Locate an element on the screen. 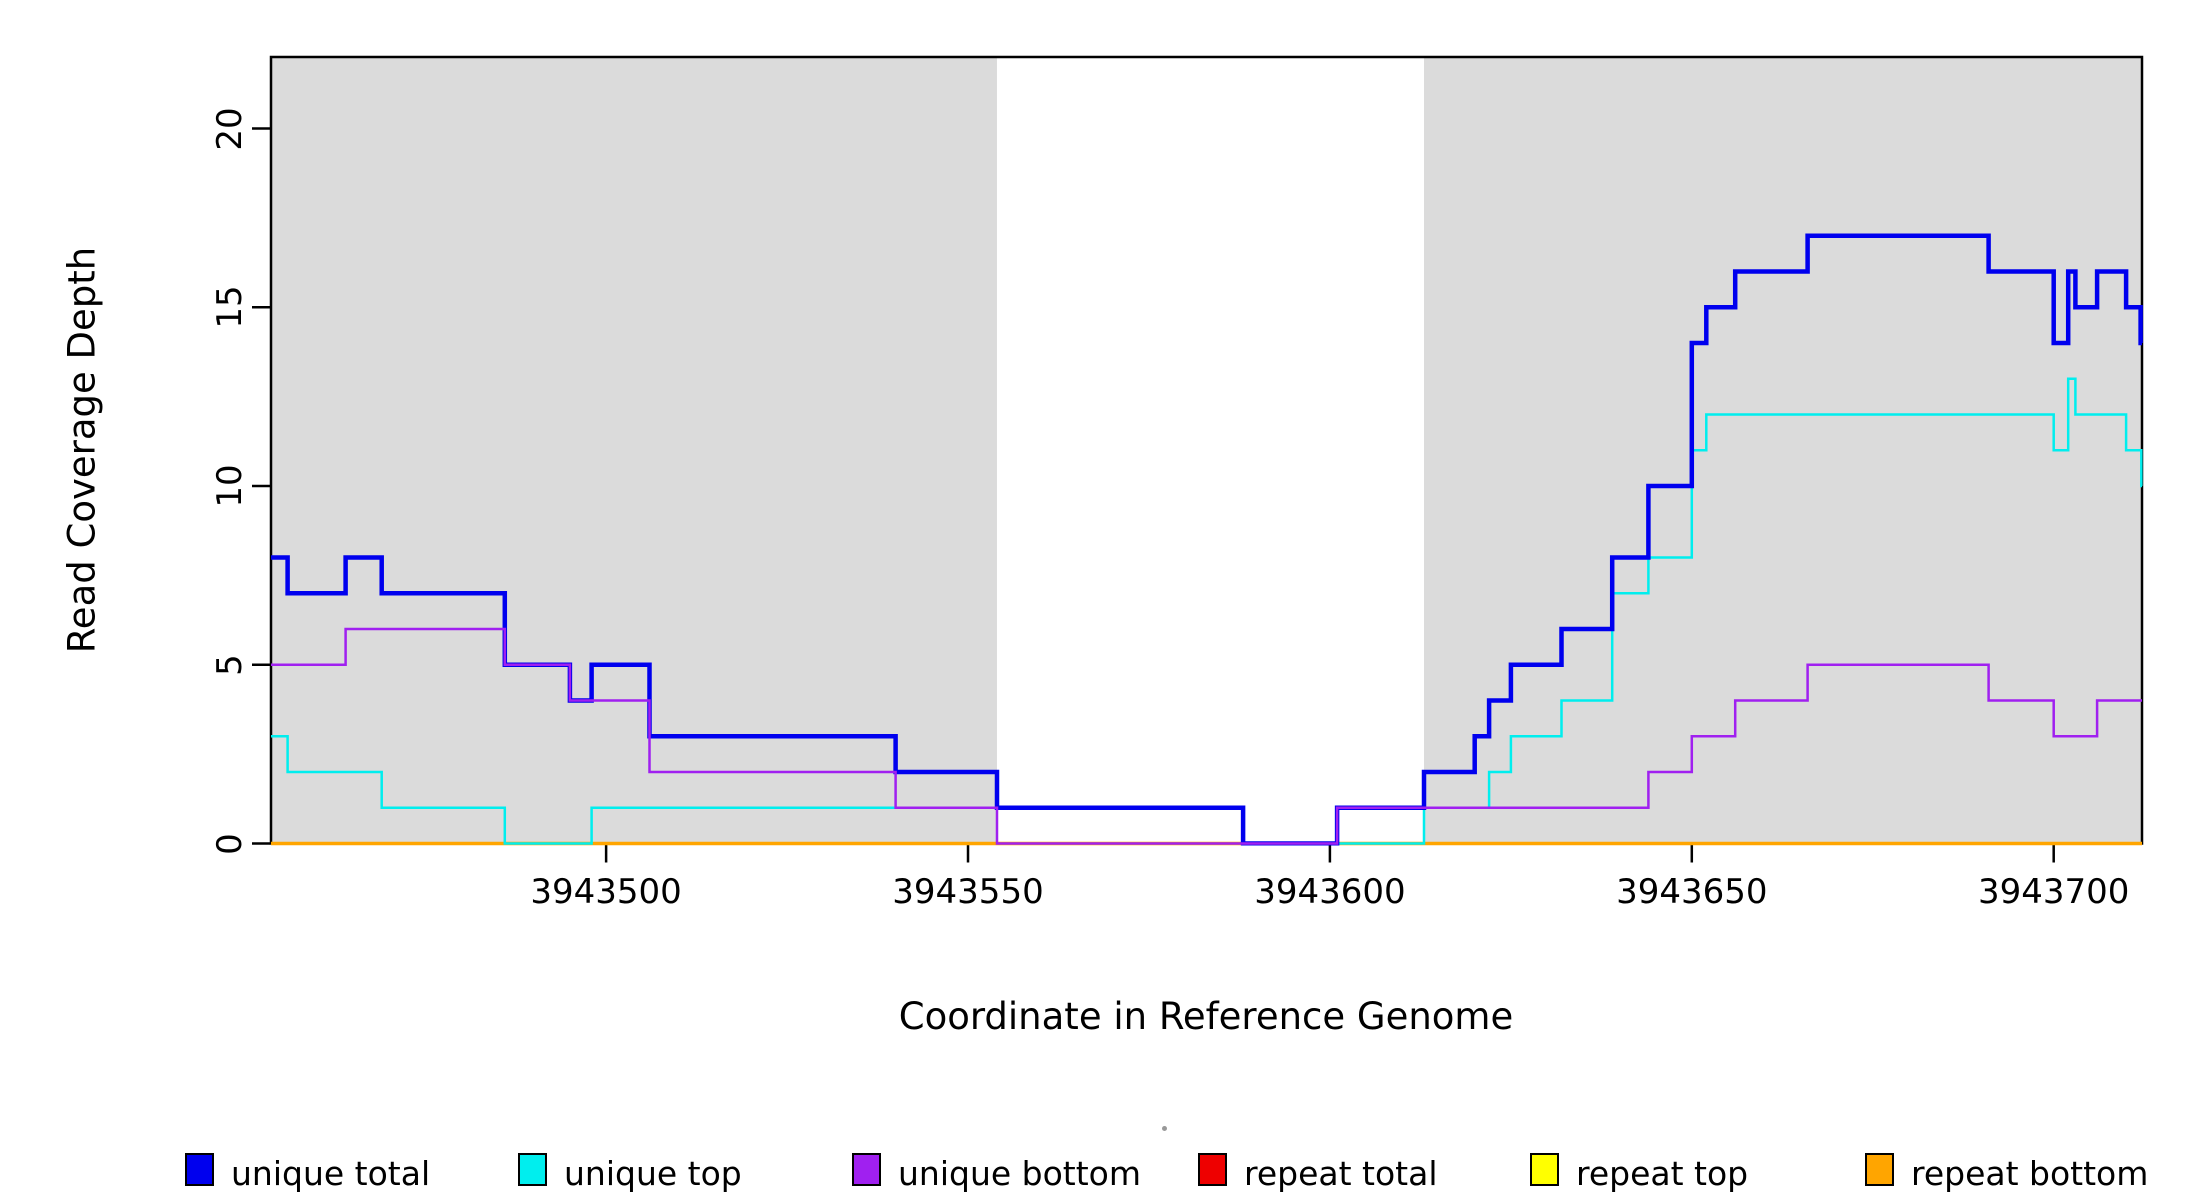  legend-label: repeat bottom is located at coordinates (2030, 1173).